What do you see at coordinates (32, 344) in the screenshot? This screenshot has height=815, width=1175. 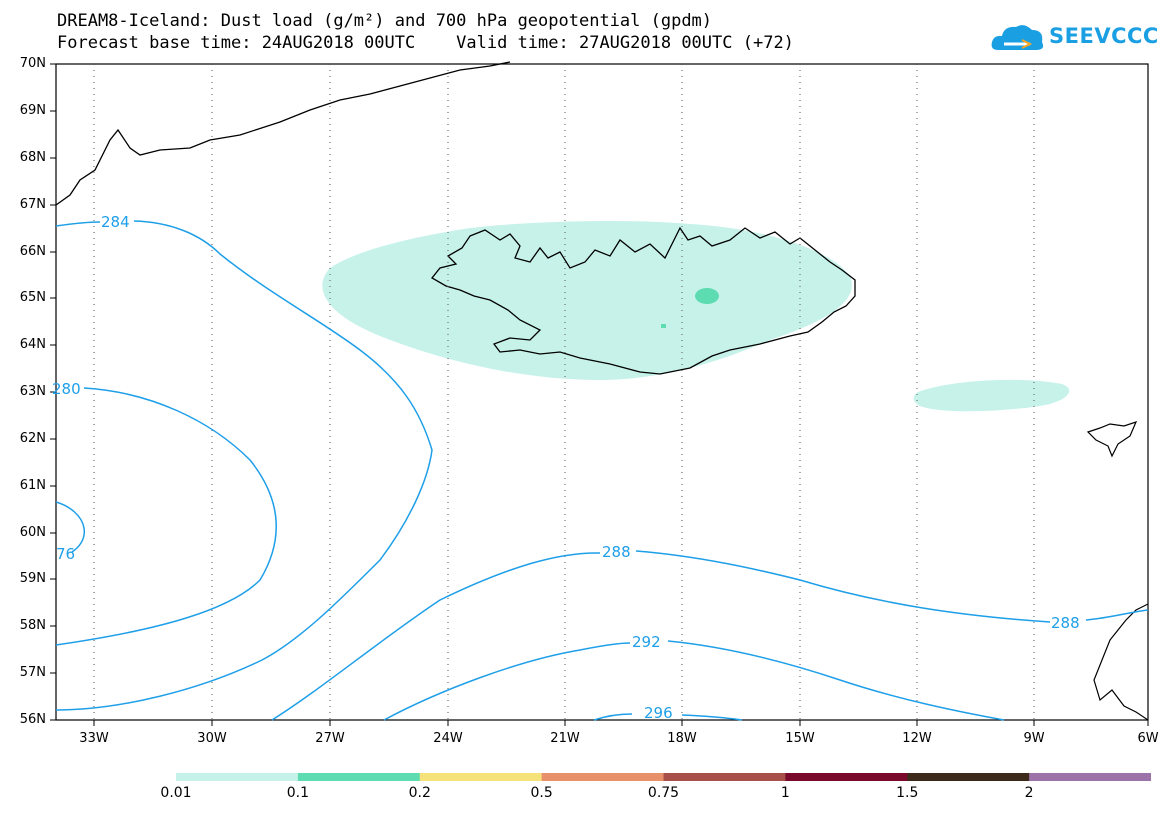 I see `lat-label: 64N` at bounding box center [32, 344].